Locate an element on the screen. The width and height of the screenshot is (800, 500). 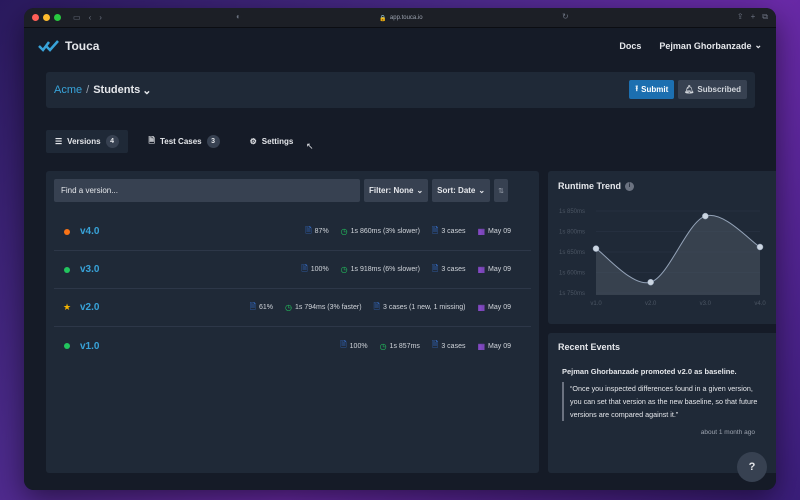
maximize-window-button is located at coordinates (57, 17).